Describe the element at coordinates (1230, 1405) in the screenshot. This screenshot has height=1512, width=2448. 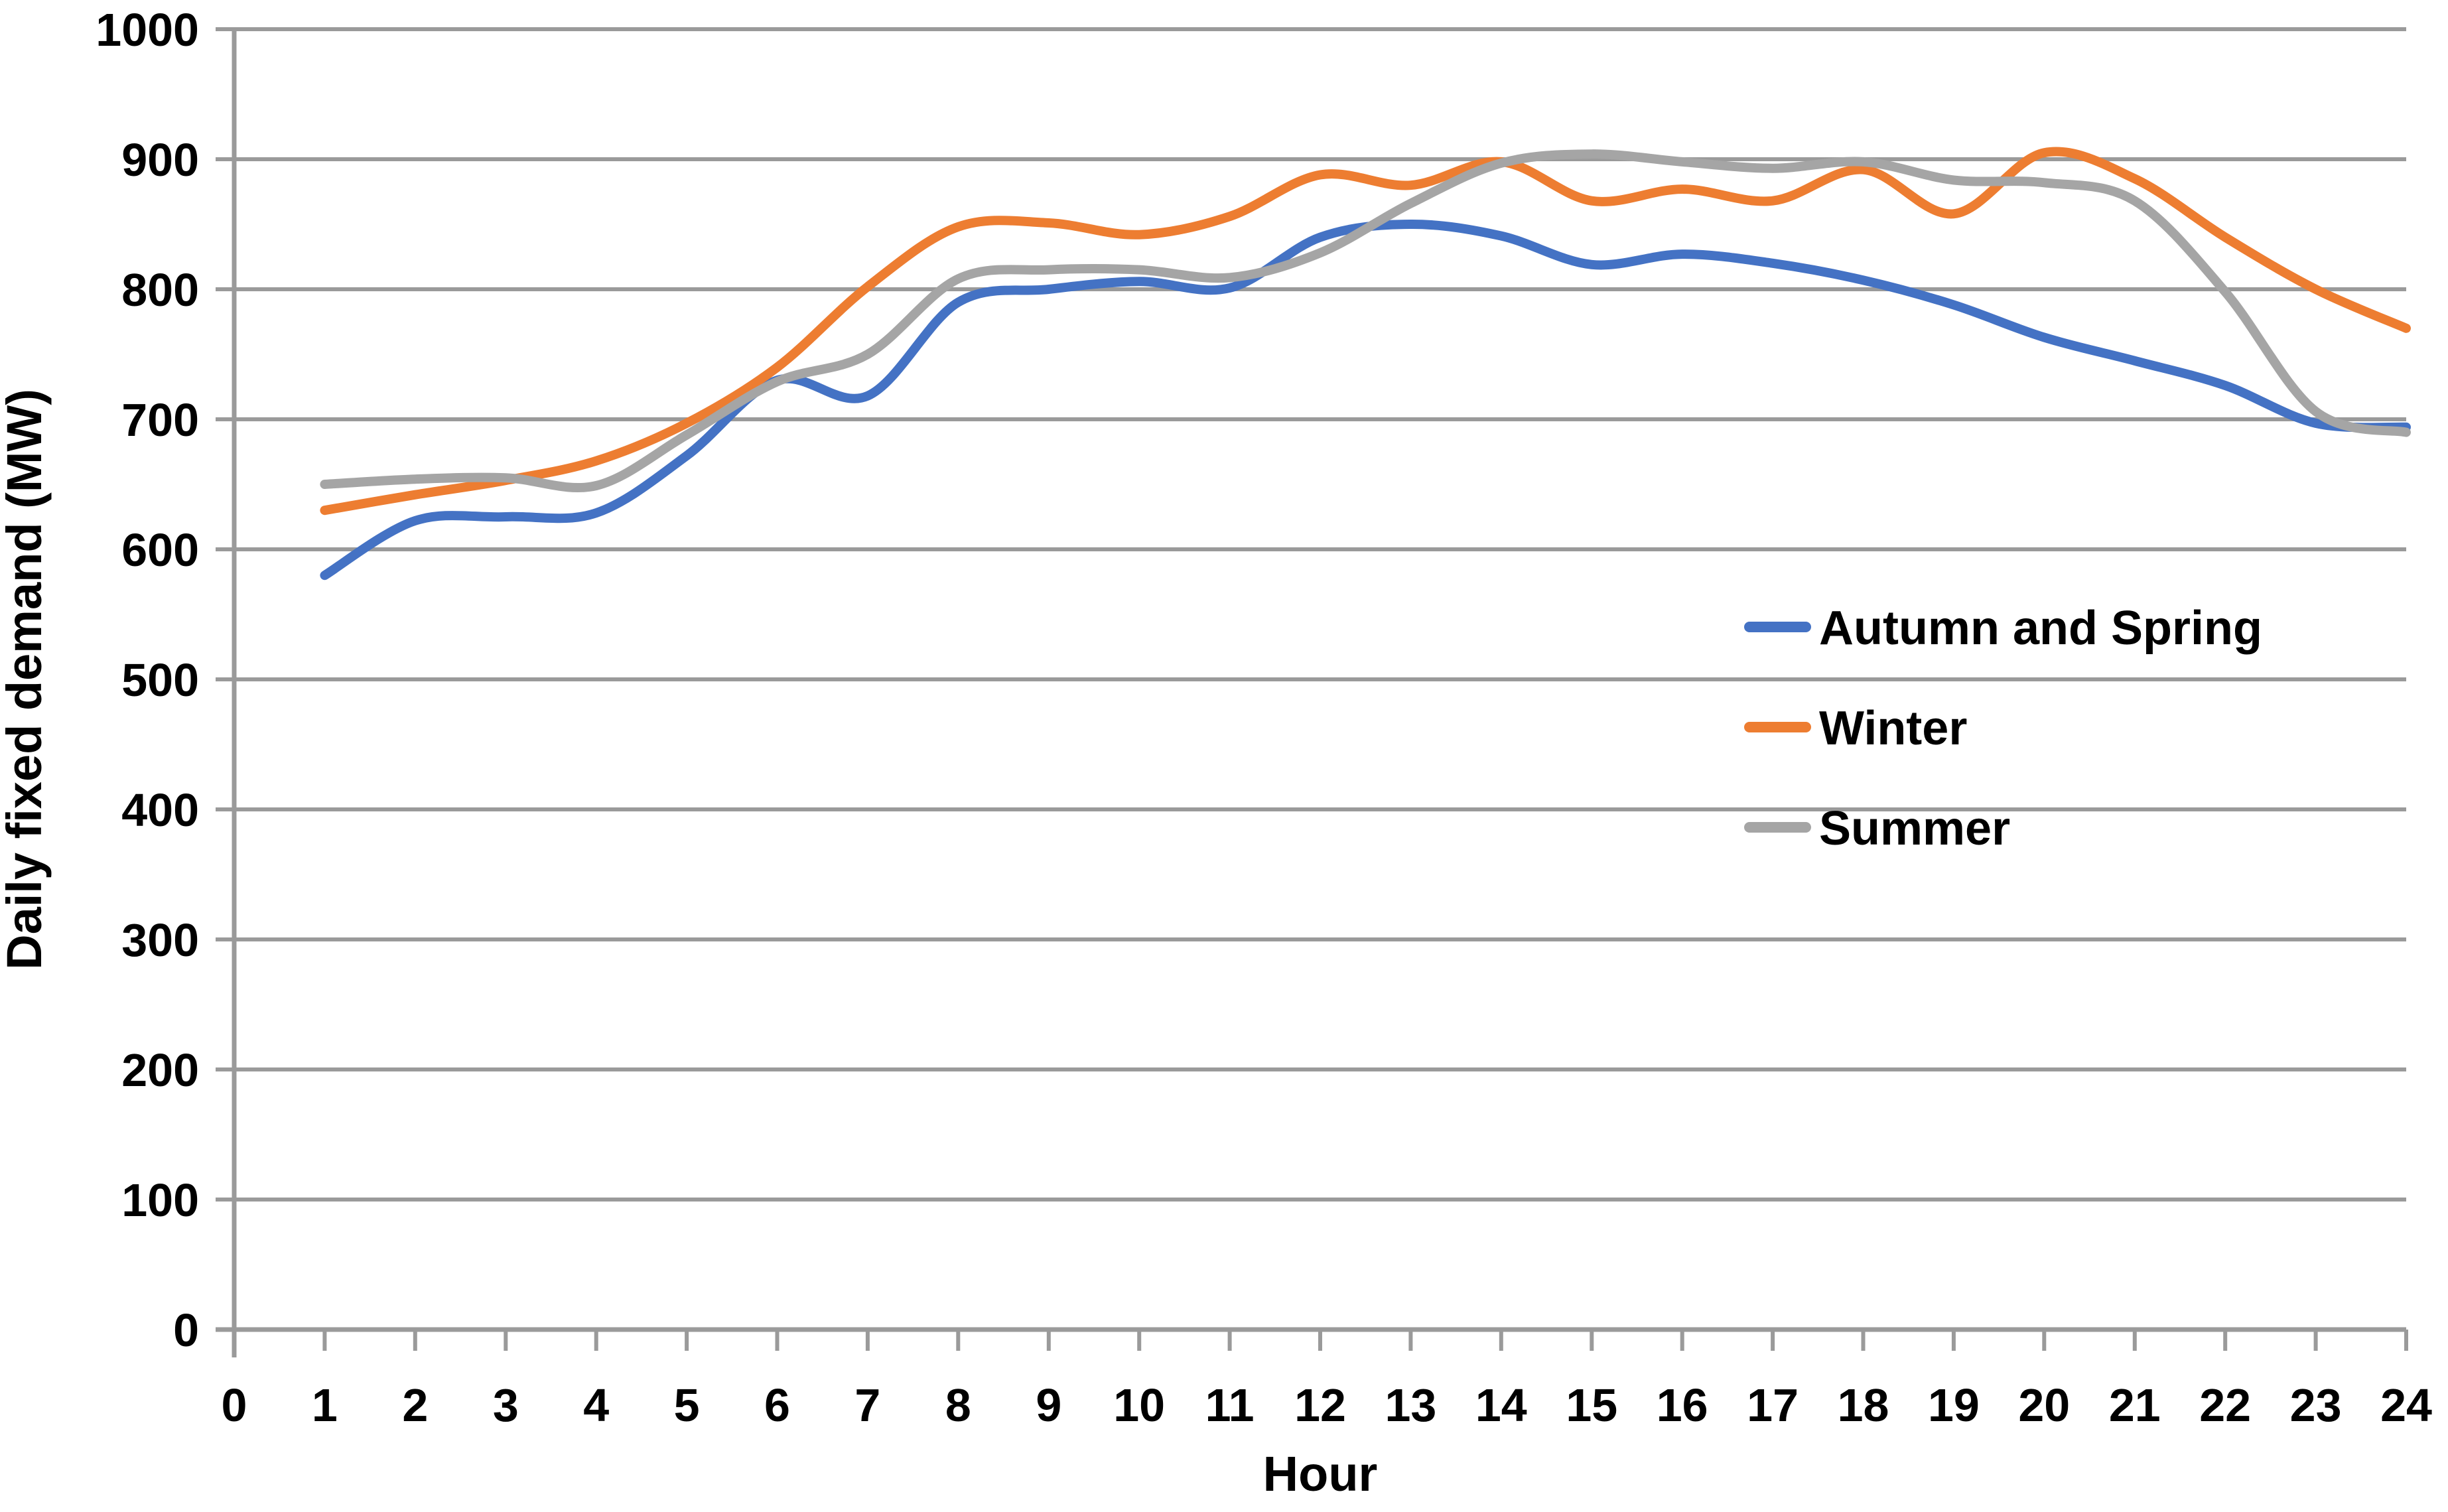
I see `x-tick-label: 11` at that location.